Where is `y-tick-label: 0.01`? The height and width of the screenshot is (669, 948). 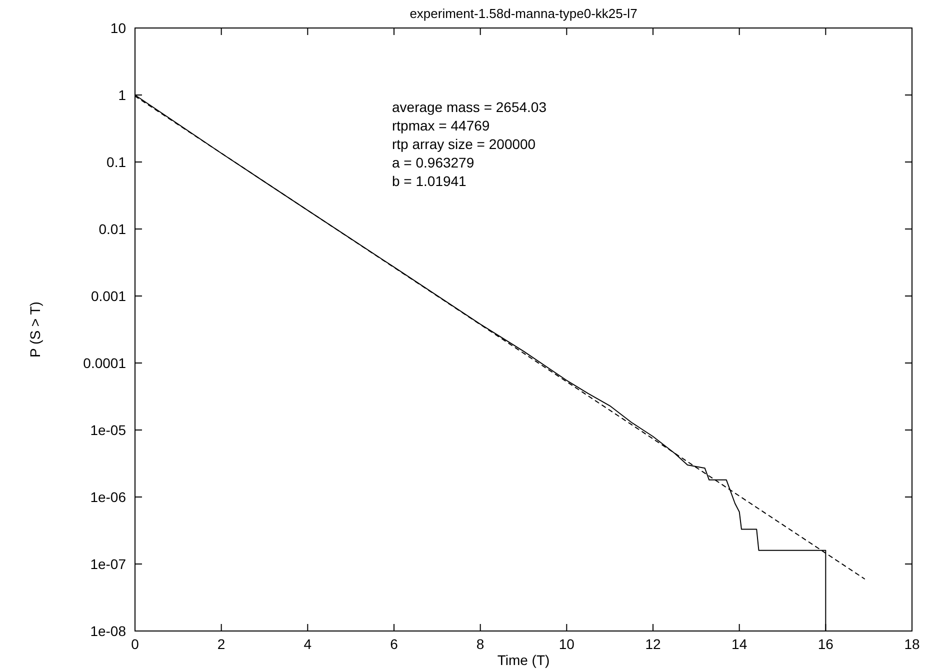
y-tick-label: 0.01 is located at coordinates (112, 229).